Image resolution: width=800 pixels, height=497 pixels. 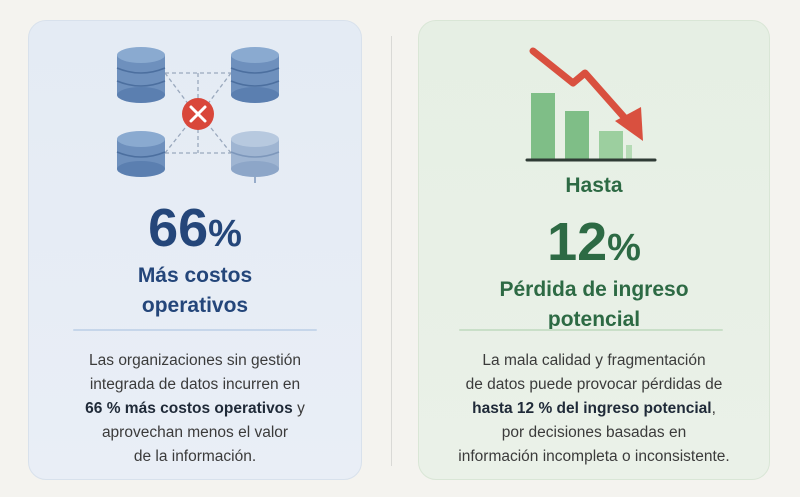 I want to click on stat-value: 12%, so click(x=594, y=242).